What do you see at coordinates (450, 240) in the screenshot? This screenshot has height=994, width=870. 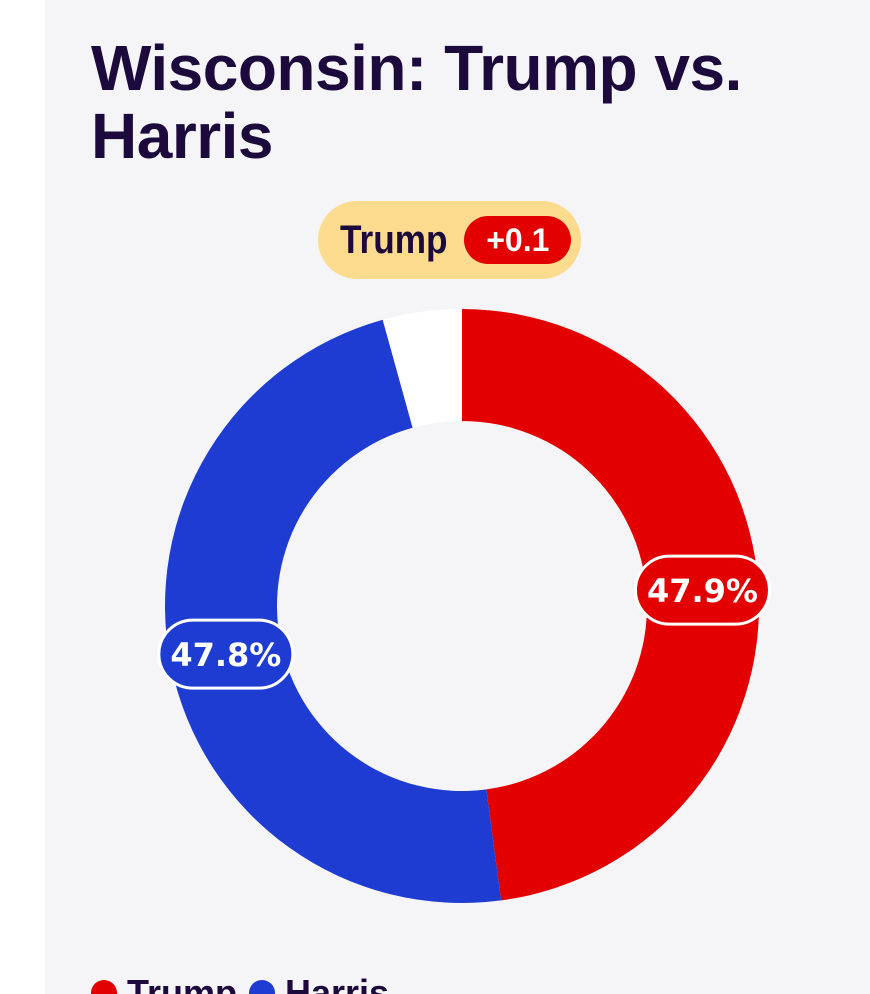 I see `leader-badge: Trump +0.1` at bounding box center [450, 240].